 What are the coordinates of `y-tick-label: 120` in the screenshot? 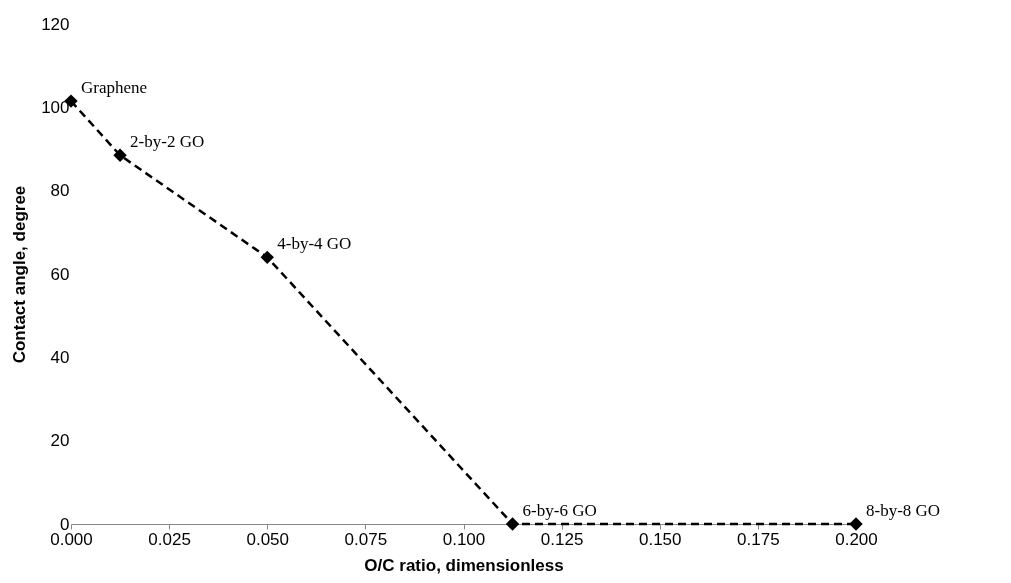 It's located at (55, 24).